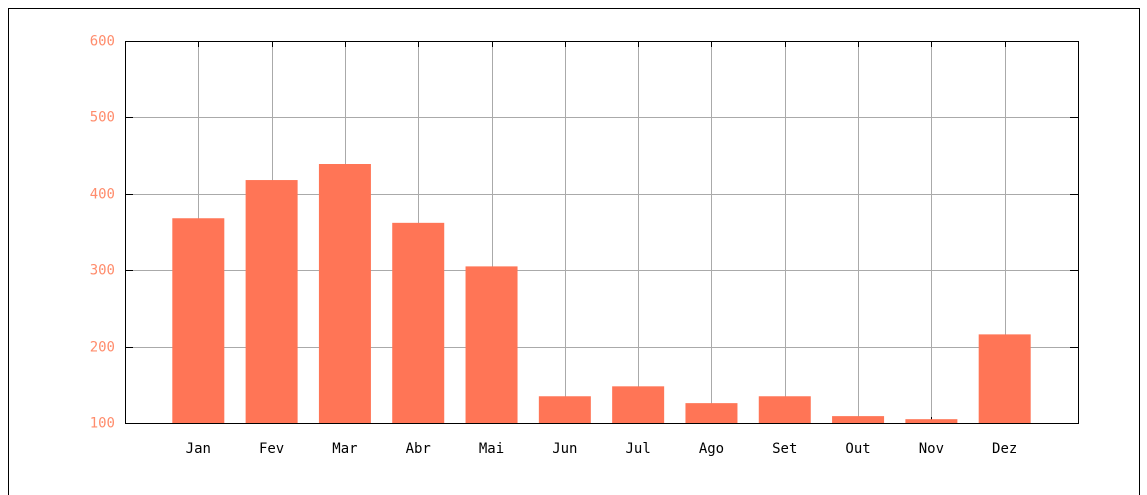 Image resolution: width=1147 pixels, height=495 pixels. What do you see at coordinates (102, 424) in the screenshot?
I see `y-tick-label: 100` at bounding box center [102, 424].